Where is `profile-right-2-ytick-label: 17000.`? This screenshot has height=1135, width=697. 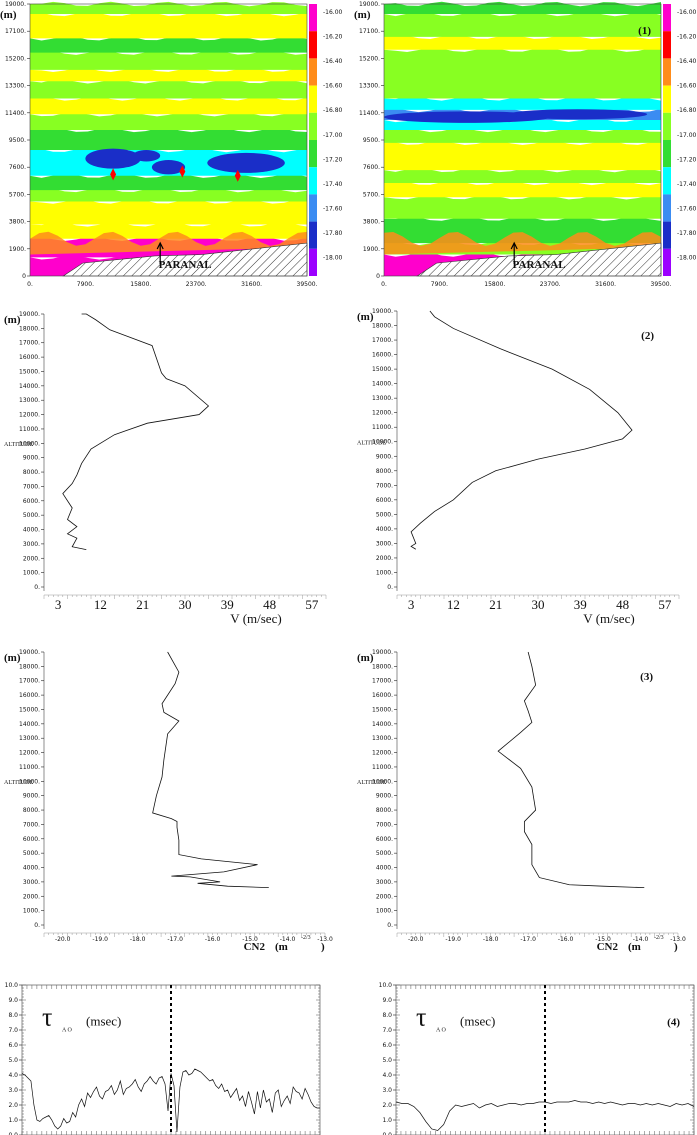
profile-right-2-ytick-label: 17000. is located at coordinates (382, 340).